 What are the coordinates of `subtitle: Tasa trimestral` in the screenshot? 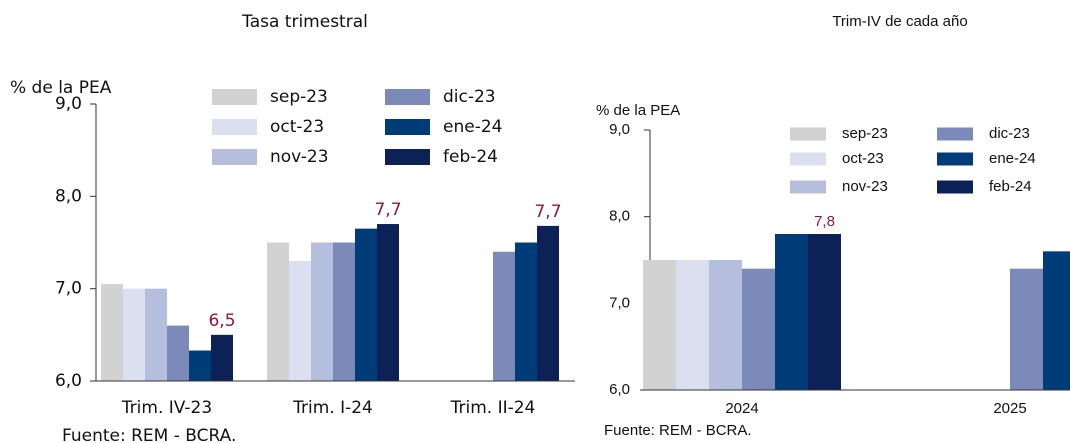 It's located at (304, 22).